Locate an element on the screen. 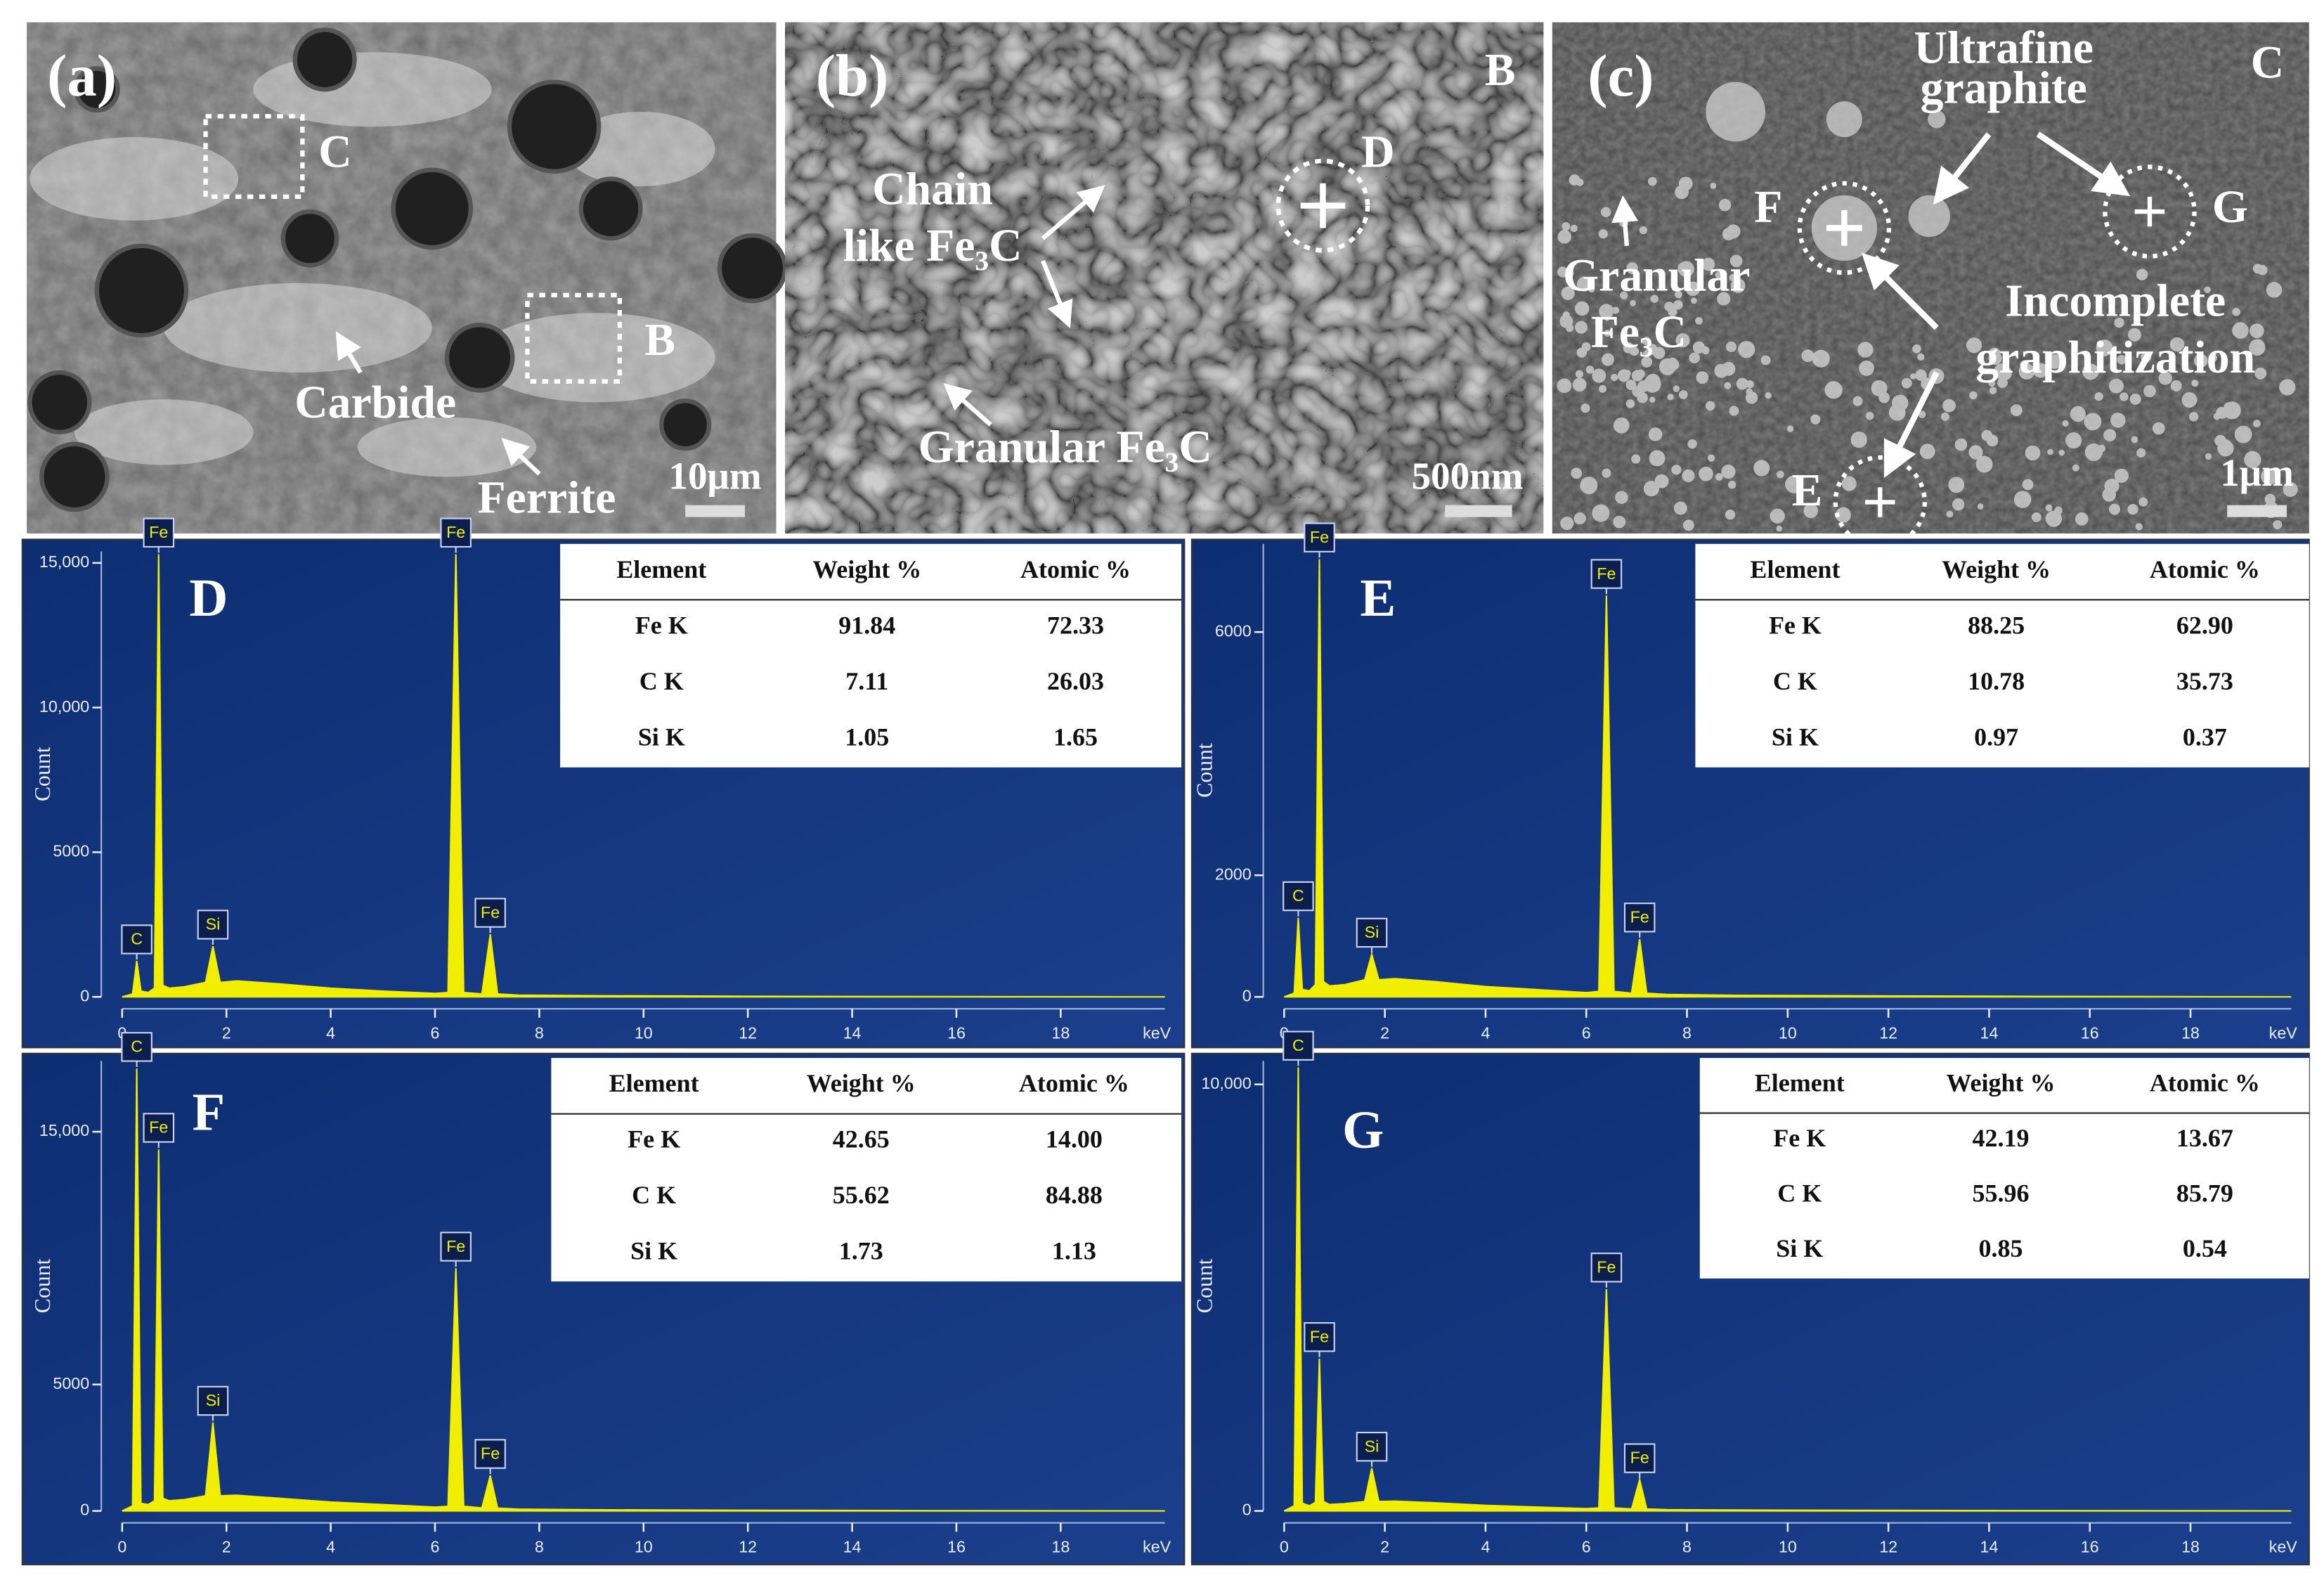  y-tick-label: 6000 is located at coordinates (1233, 630).